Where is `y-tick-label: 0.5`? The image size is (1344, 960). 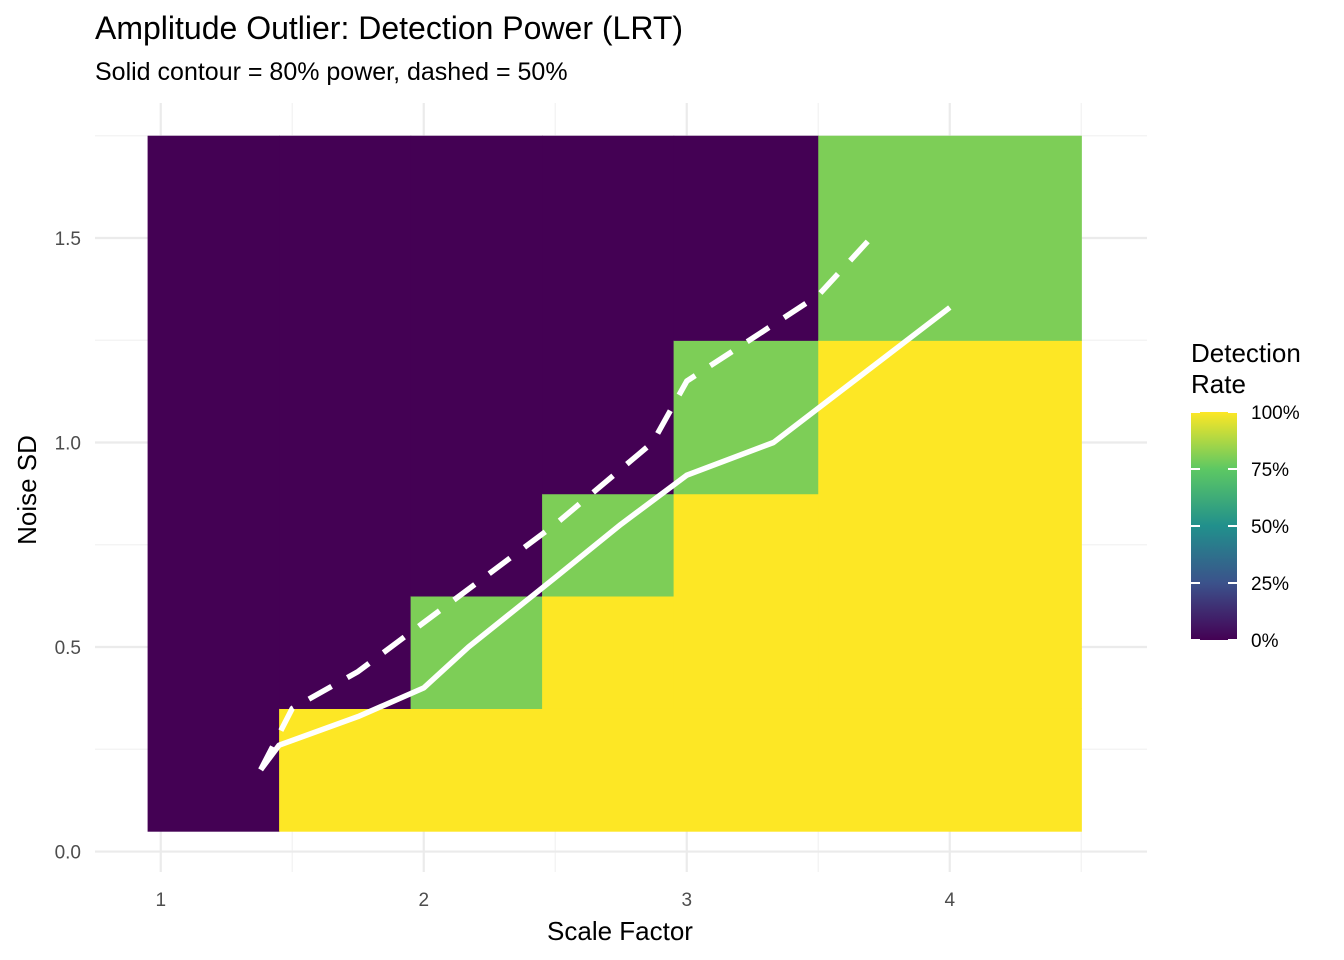
y-tick-label: 0.5 is located at coordinates (68, 648).